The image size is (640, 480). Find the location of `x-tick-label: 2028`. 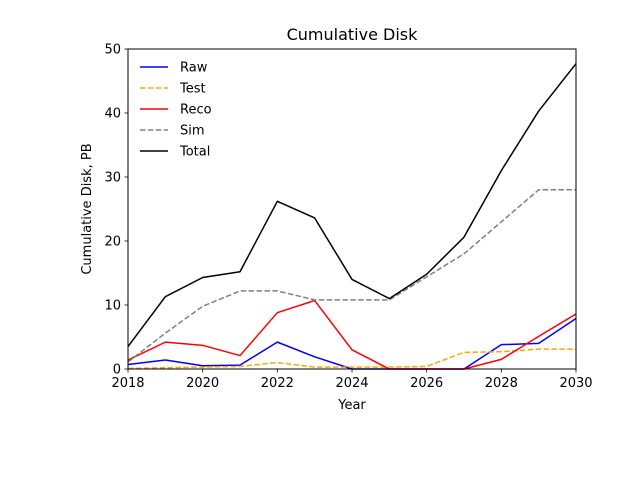

x-tick-label: 2028 is located at coordinates (501, 383).